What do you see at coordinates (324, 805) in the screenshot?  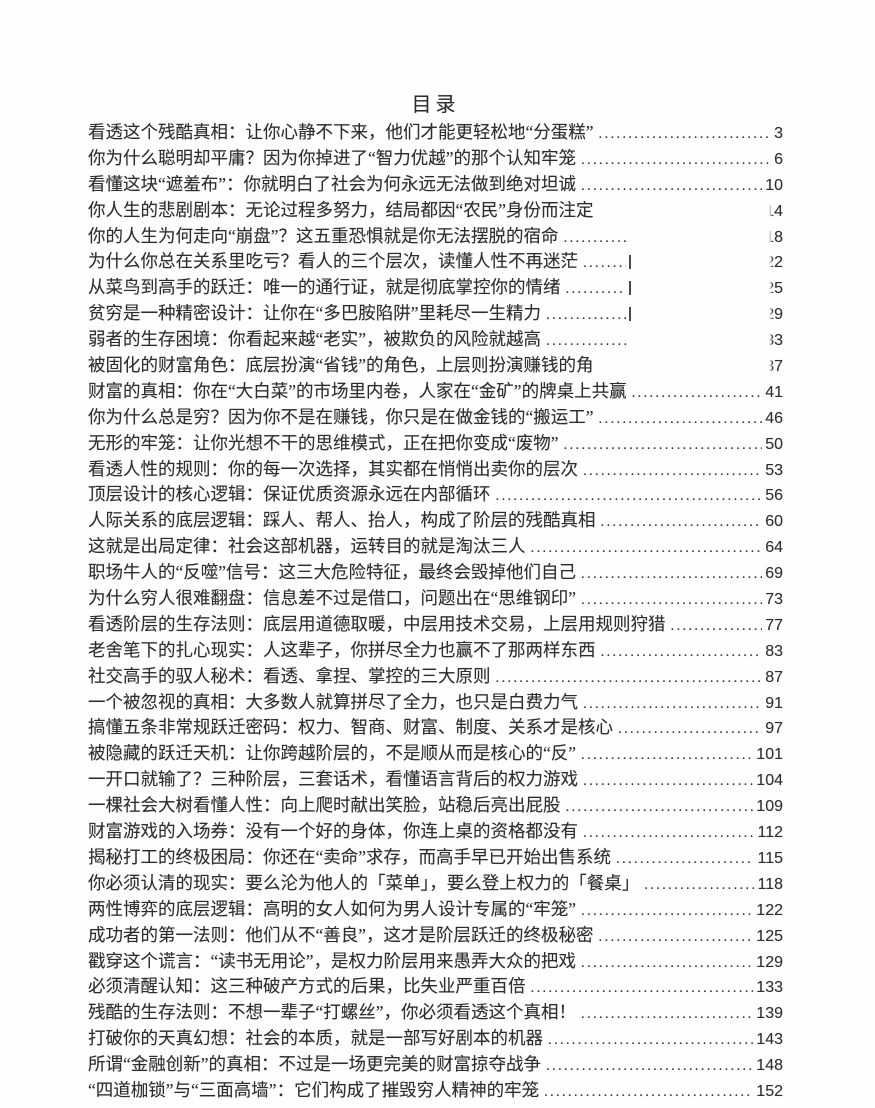 I see `toc-entry-title: 一棵社会大树看懂人性：向上爬时献出笑脸，站稳后亮出屁股` at bounding box center [324, 805].